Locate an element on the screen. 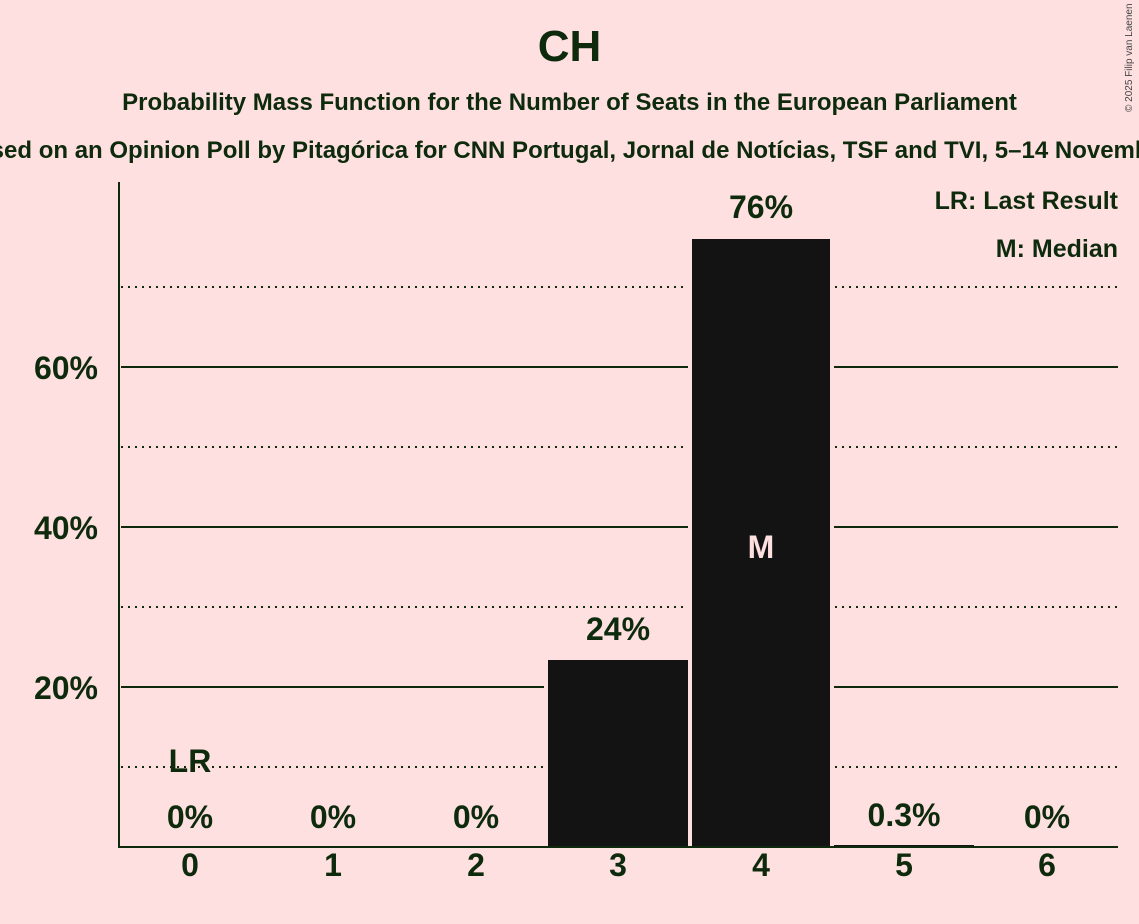 This screenshot has width=1139, height=924. bar-label-0: 0% is located at coordinates (190, 817).